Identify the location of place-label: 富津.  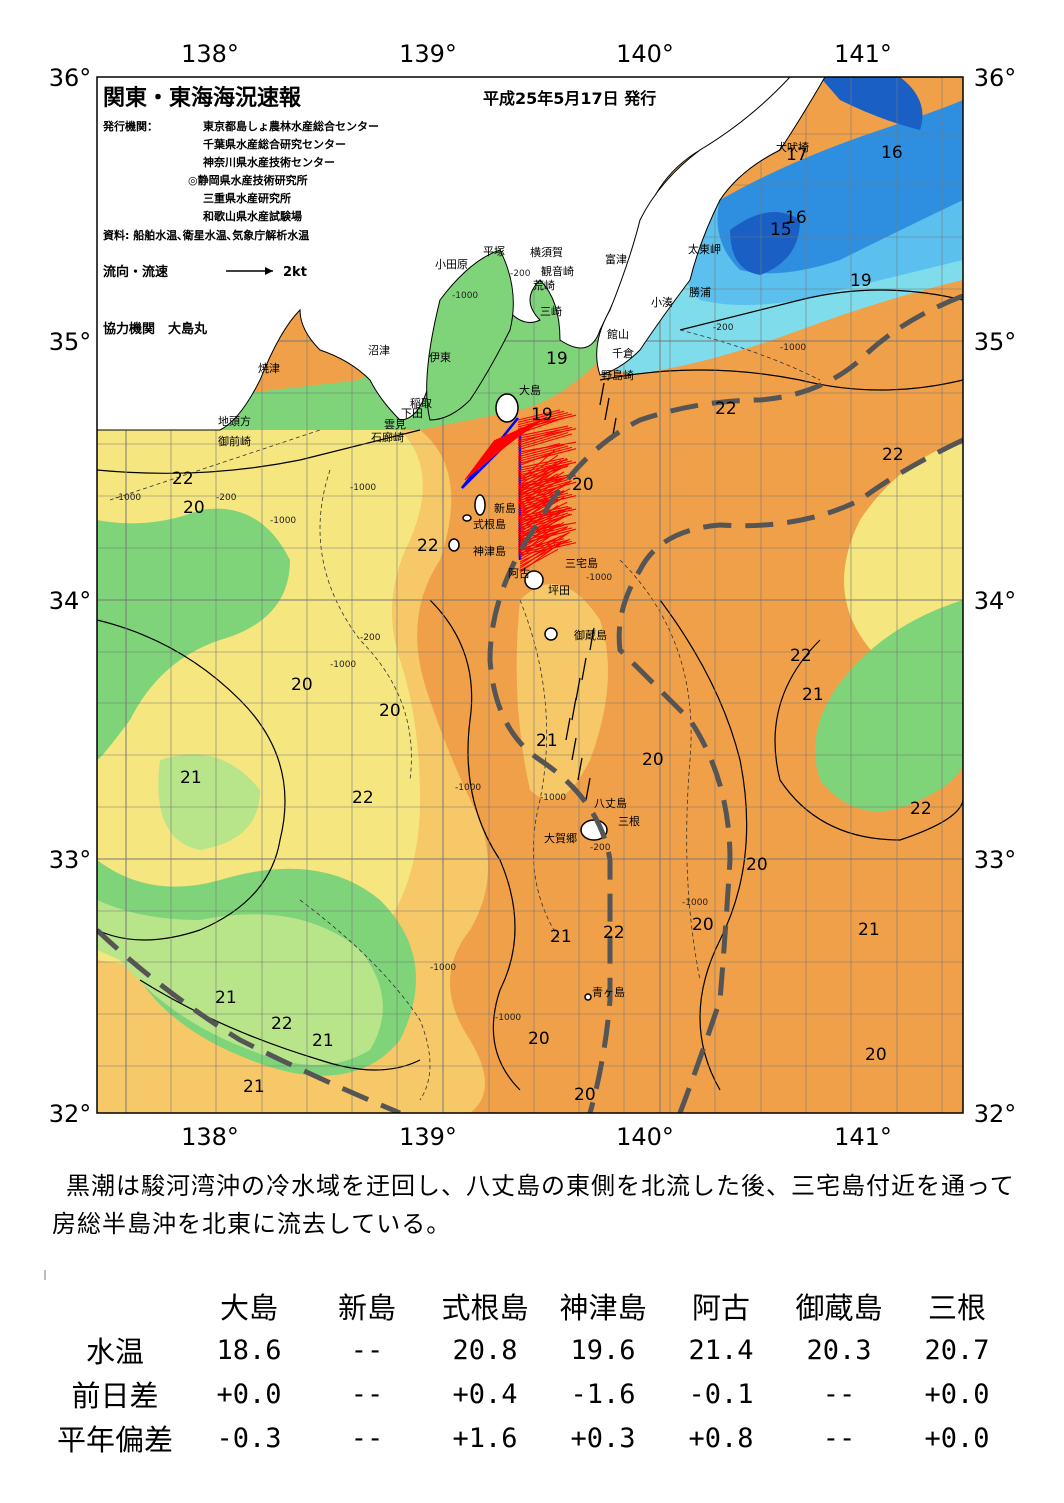
(616, 259).